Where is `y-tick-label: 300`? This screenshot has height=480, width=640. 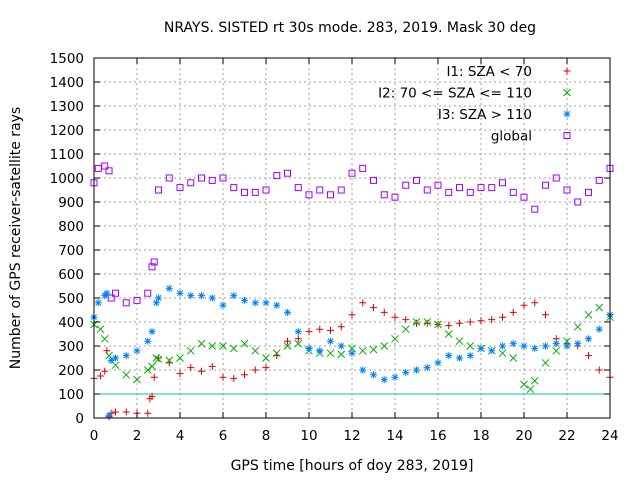
y-tick-label: 300 is located at coordinates (71, 347).